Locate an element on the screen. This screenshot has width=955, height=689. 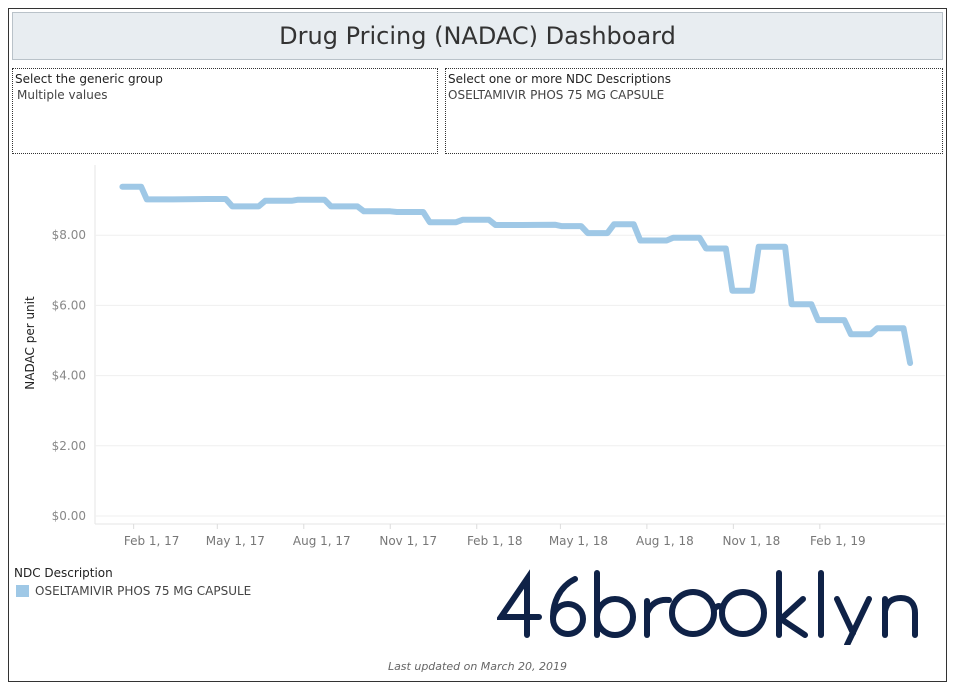
legend-title: NDC Description is located at coordinates (63, 573).